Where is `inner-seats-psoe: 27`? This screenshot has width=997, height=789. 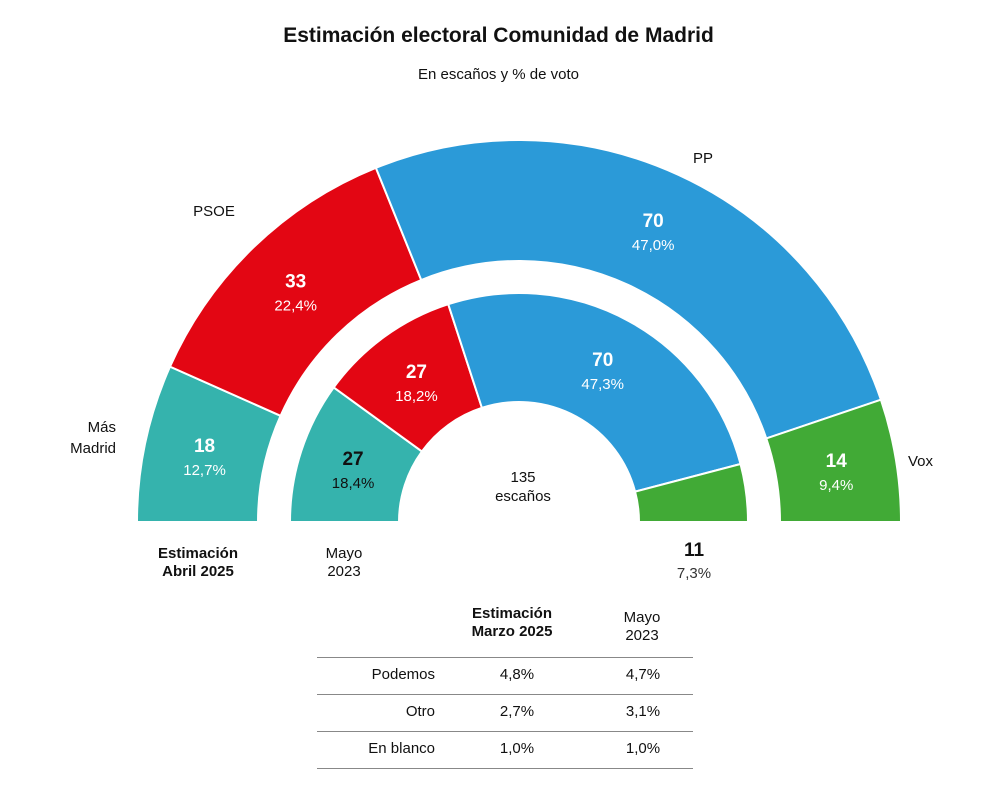 inner-seats-psoe: 27 is located at coordinates (416, 372).